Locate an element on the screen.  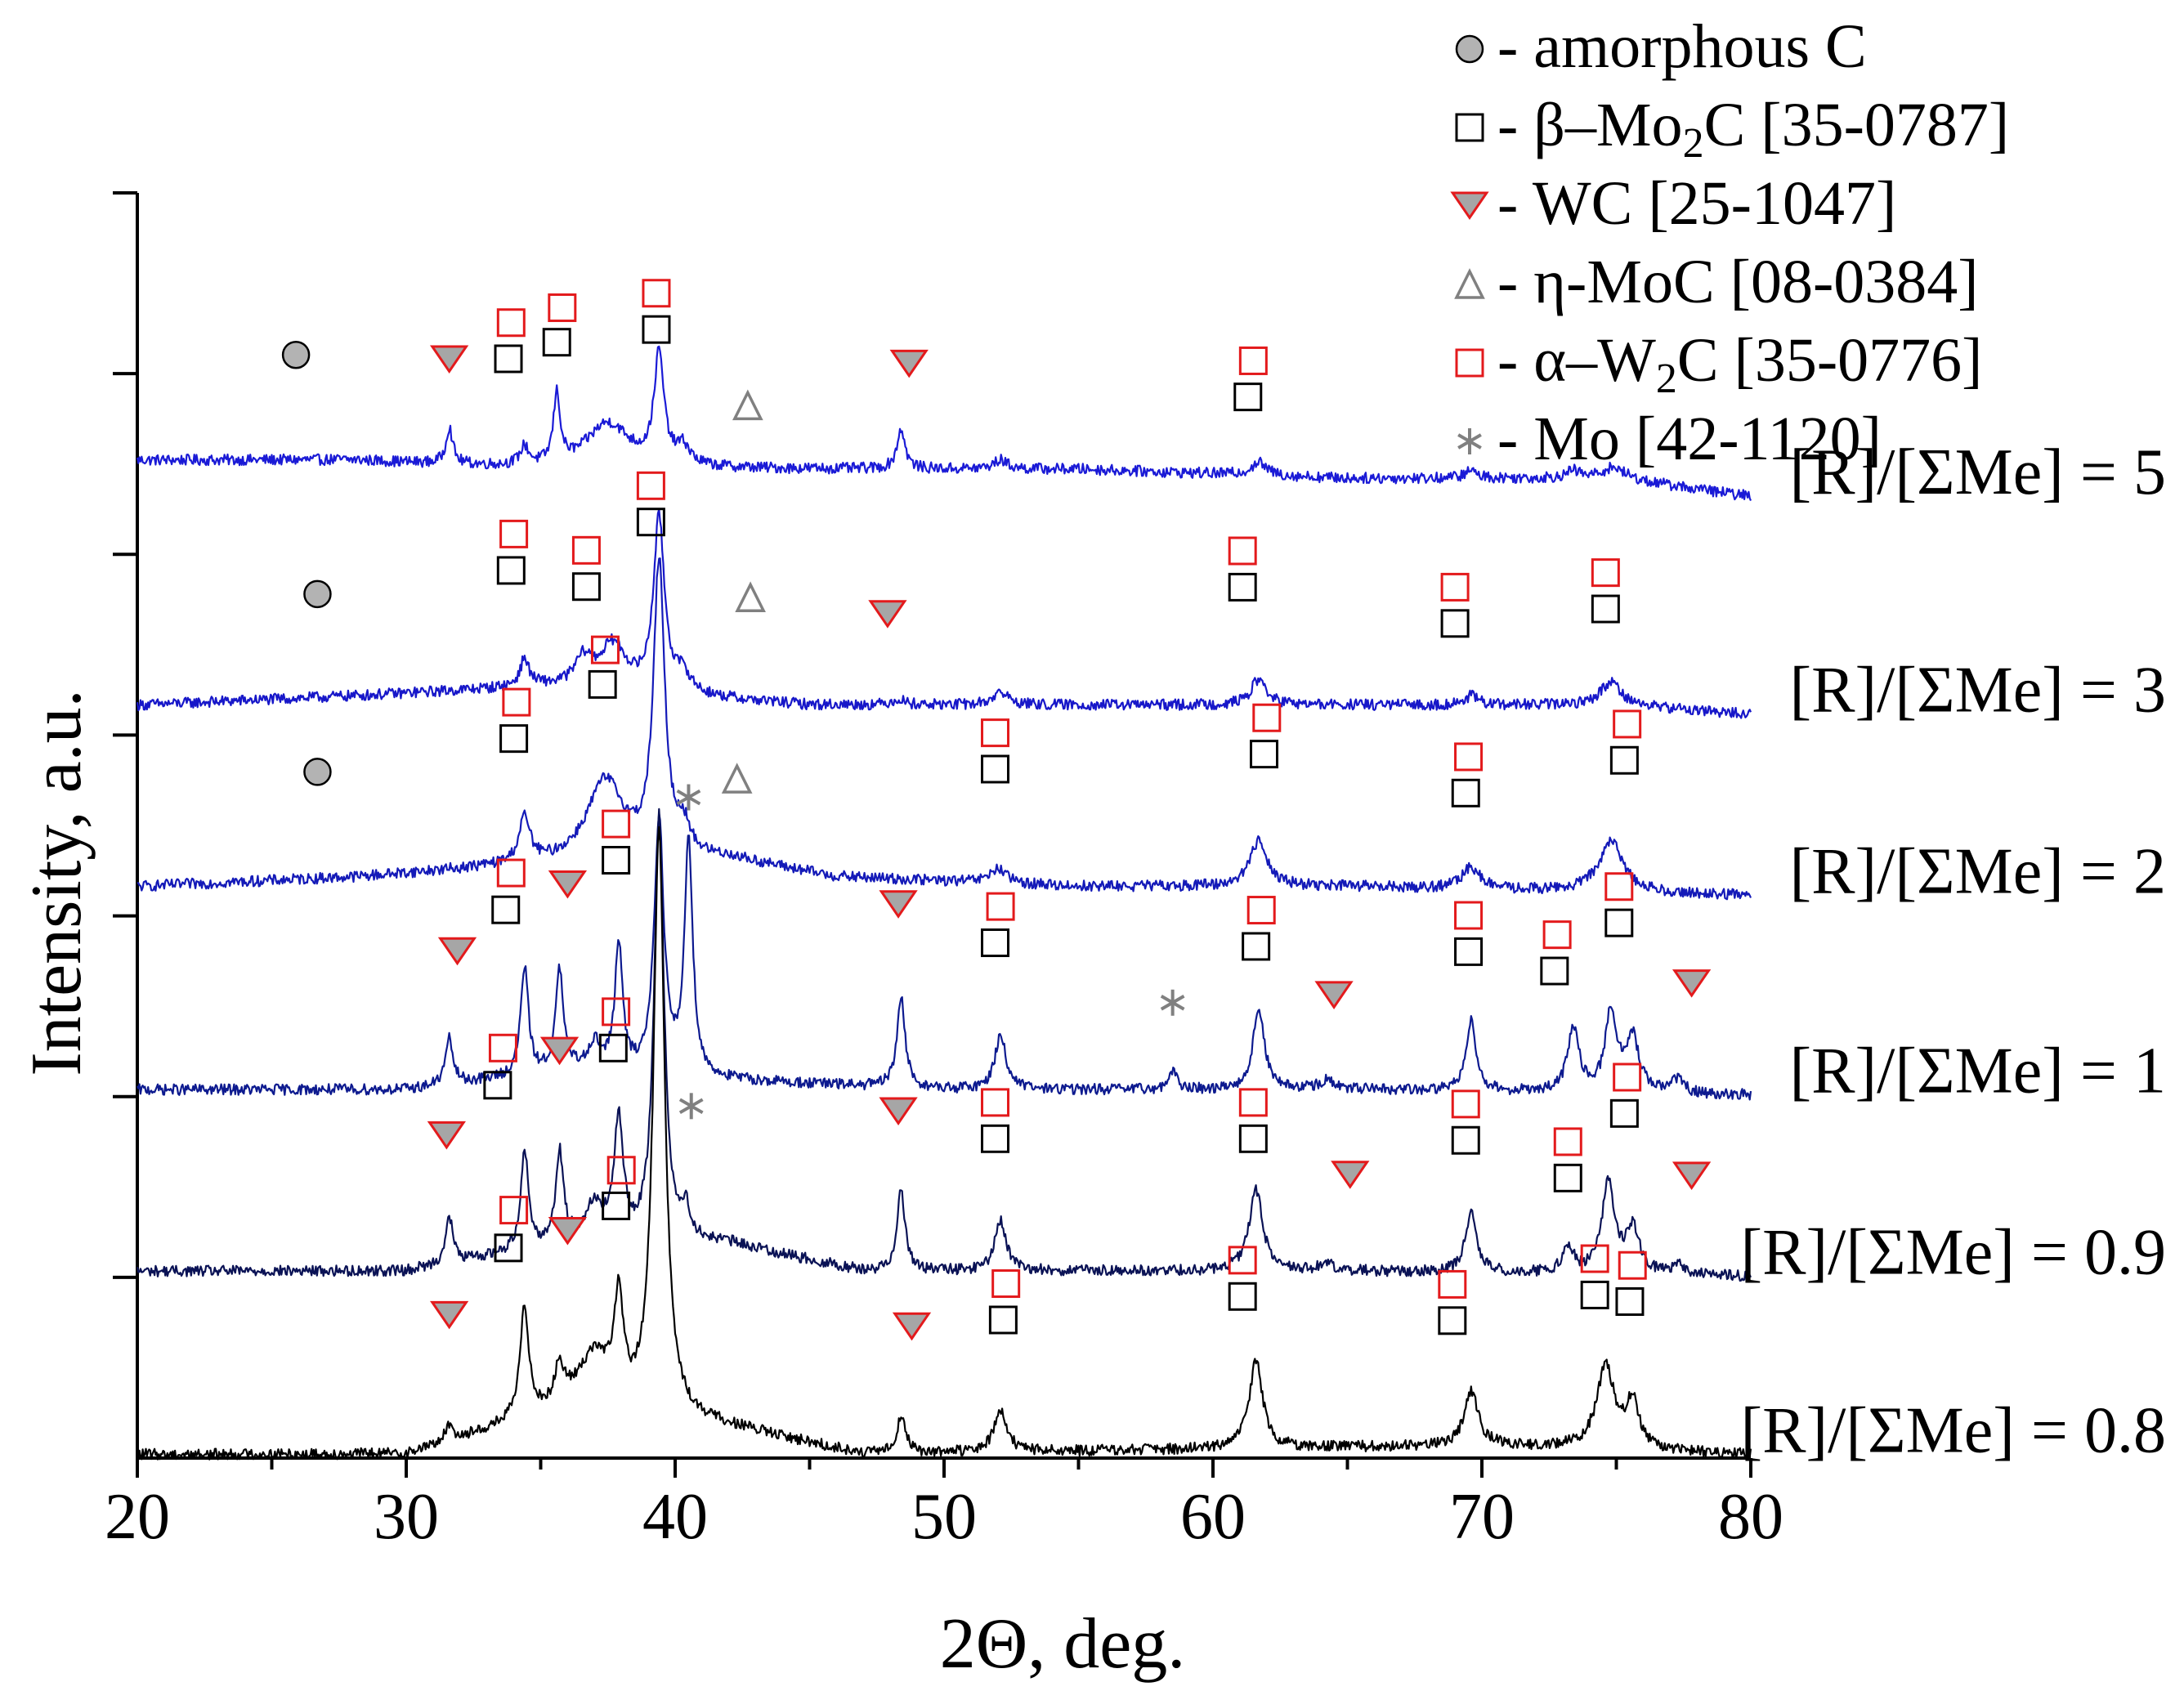
legend-entry: - WC [25-1047] is located at coordinates (1673, 203).